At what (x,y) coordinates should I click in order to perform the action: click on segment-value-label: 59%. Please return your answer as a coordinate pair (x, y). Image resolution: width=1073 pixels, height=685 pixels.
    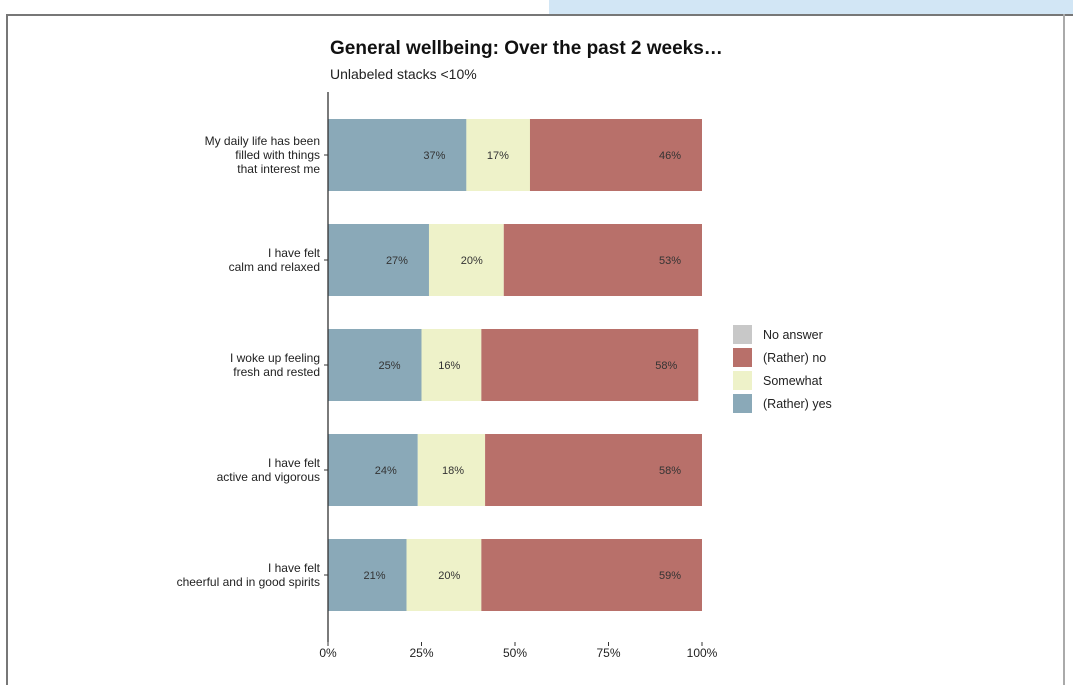
    Looking at the image, I should click on (670, 576).